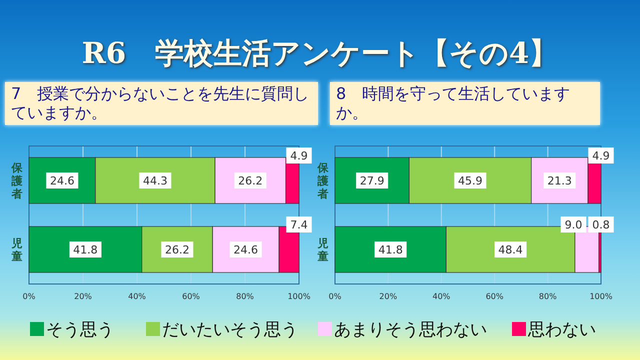 Image resolution: width=640 pixels, height=360 pixels. What do you see at coordinates (161, 103) in the screenshot?
I see `chart-title: 7 授業で分からないことを先生に質問していますか。` at bounding box center [161, 103].